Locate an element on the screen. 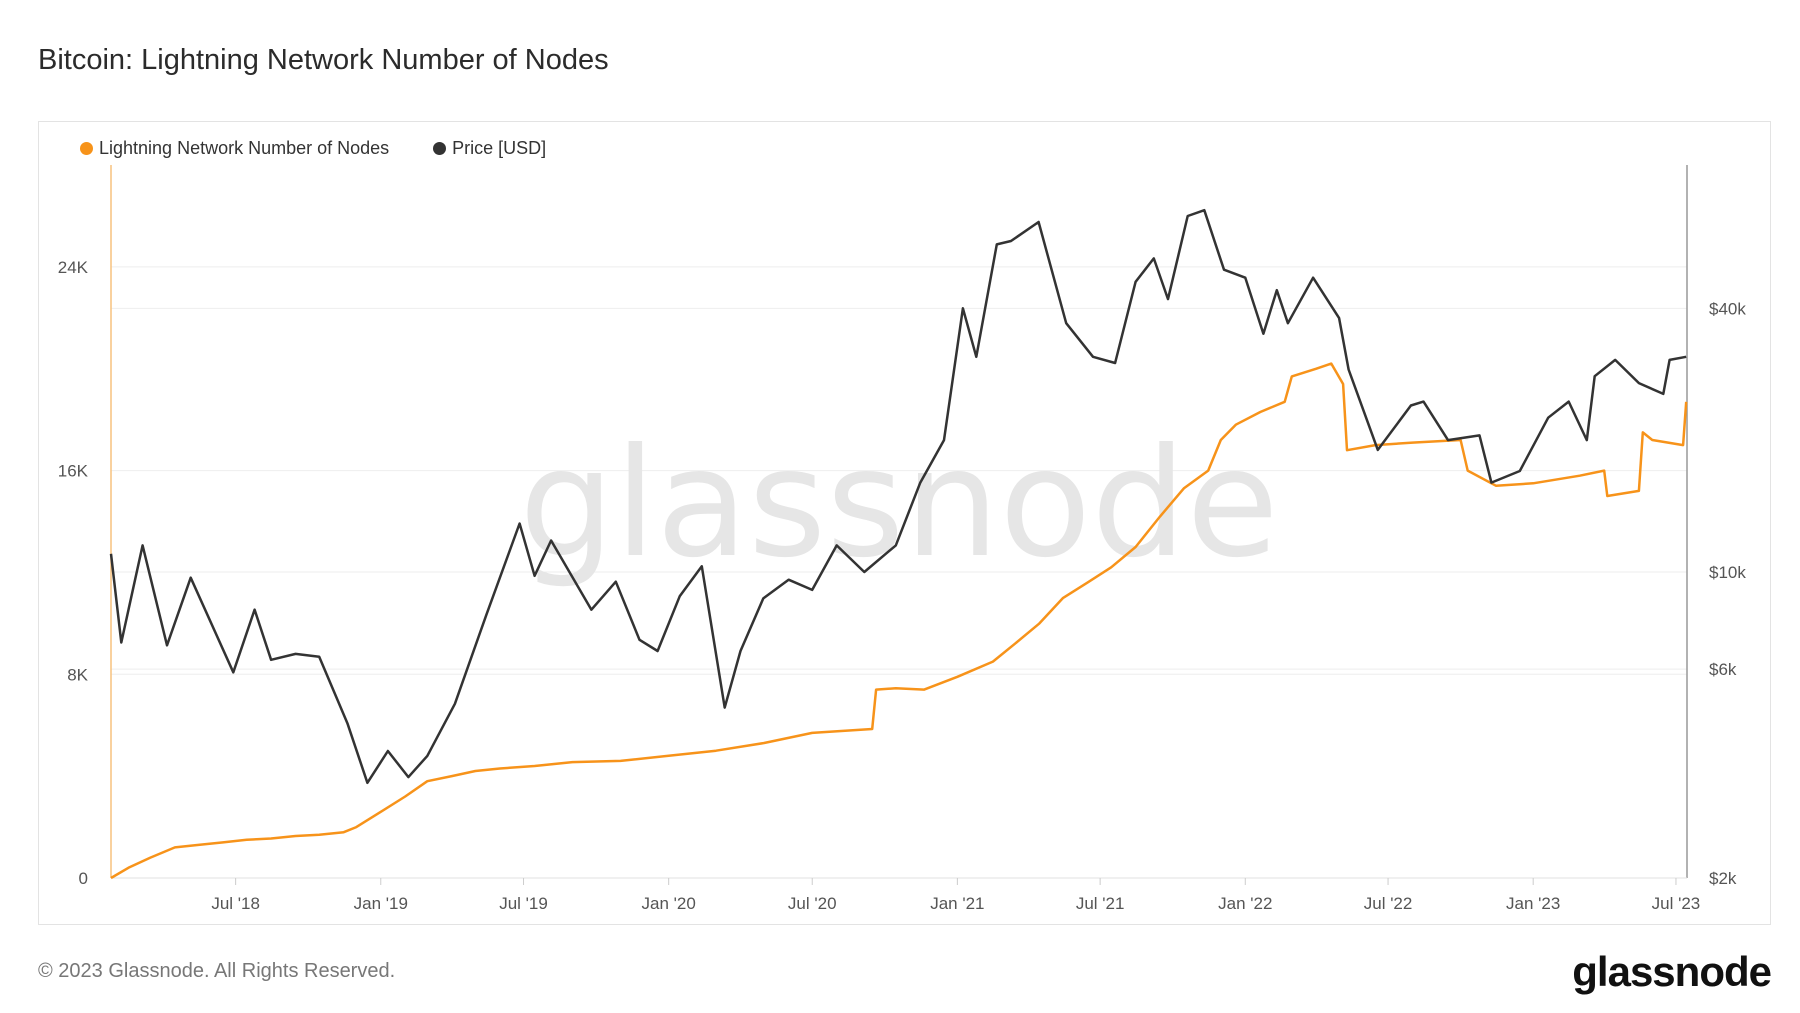  watermark: glassnode is located at coordinates (898, 504).